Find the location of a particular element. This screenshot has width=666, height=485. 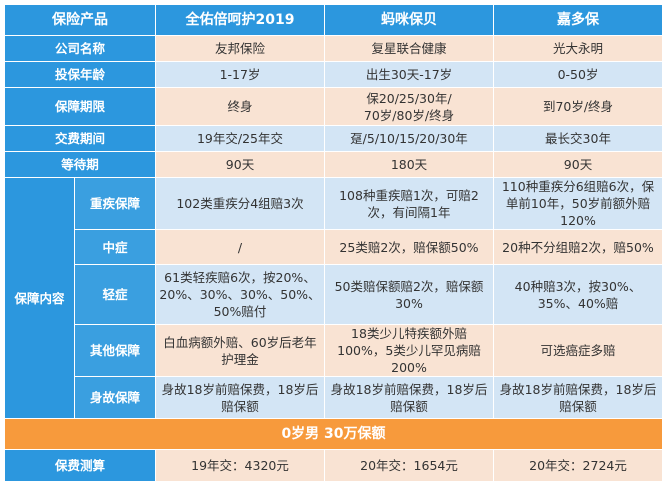

table-cell: 可选癌症多赔 is located at coordinates (578, 350).